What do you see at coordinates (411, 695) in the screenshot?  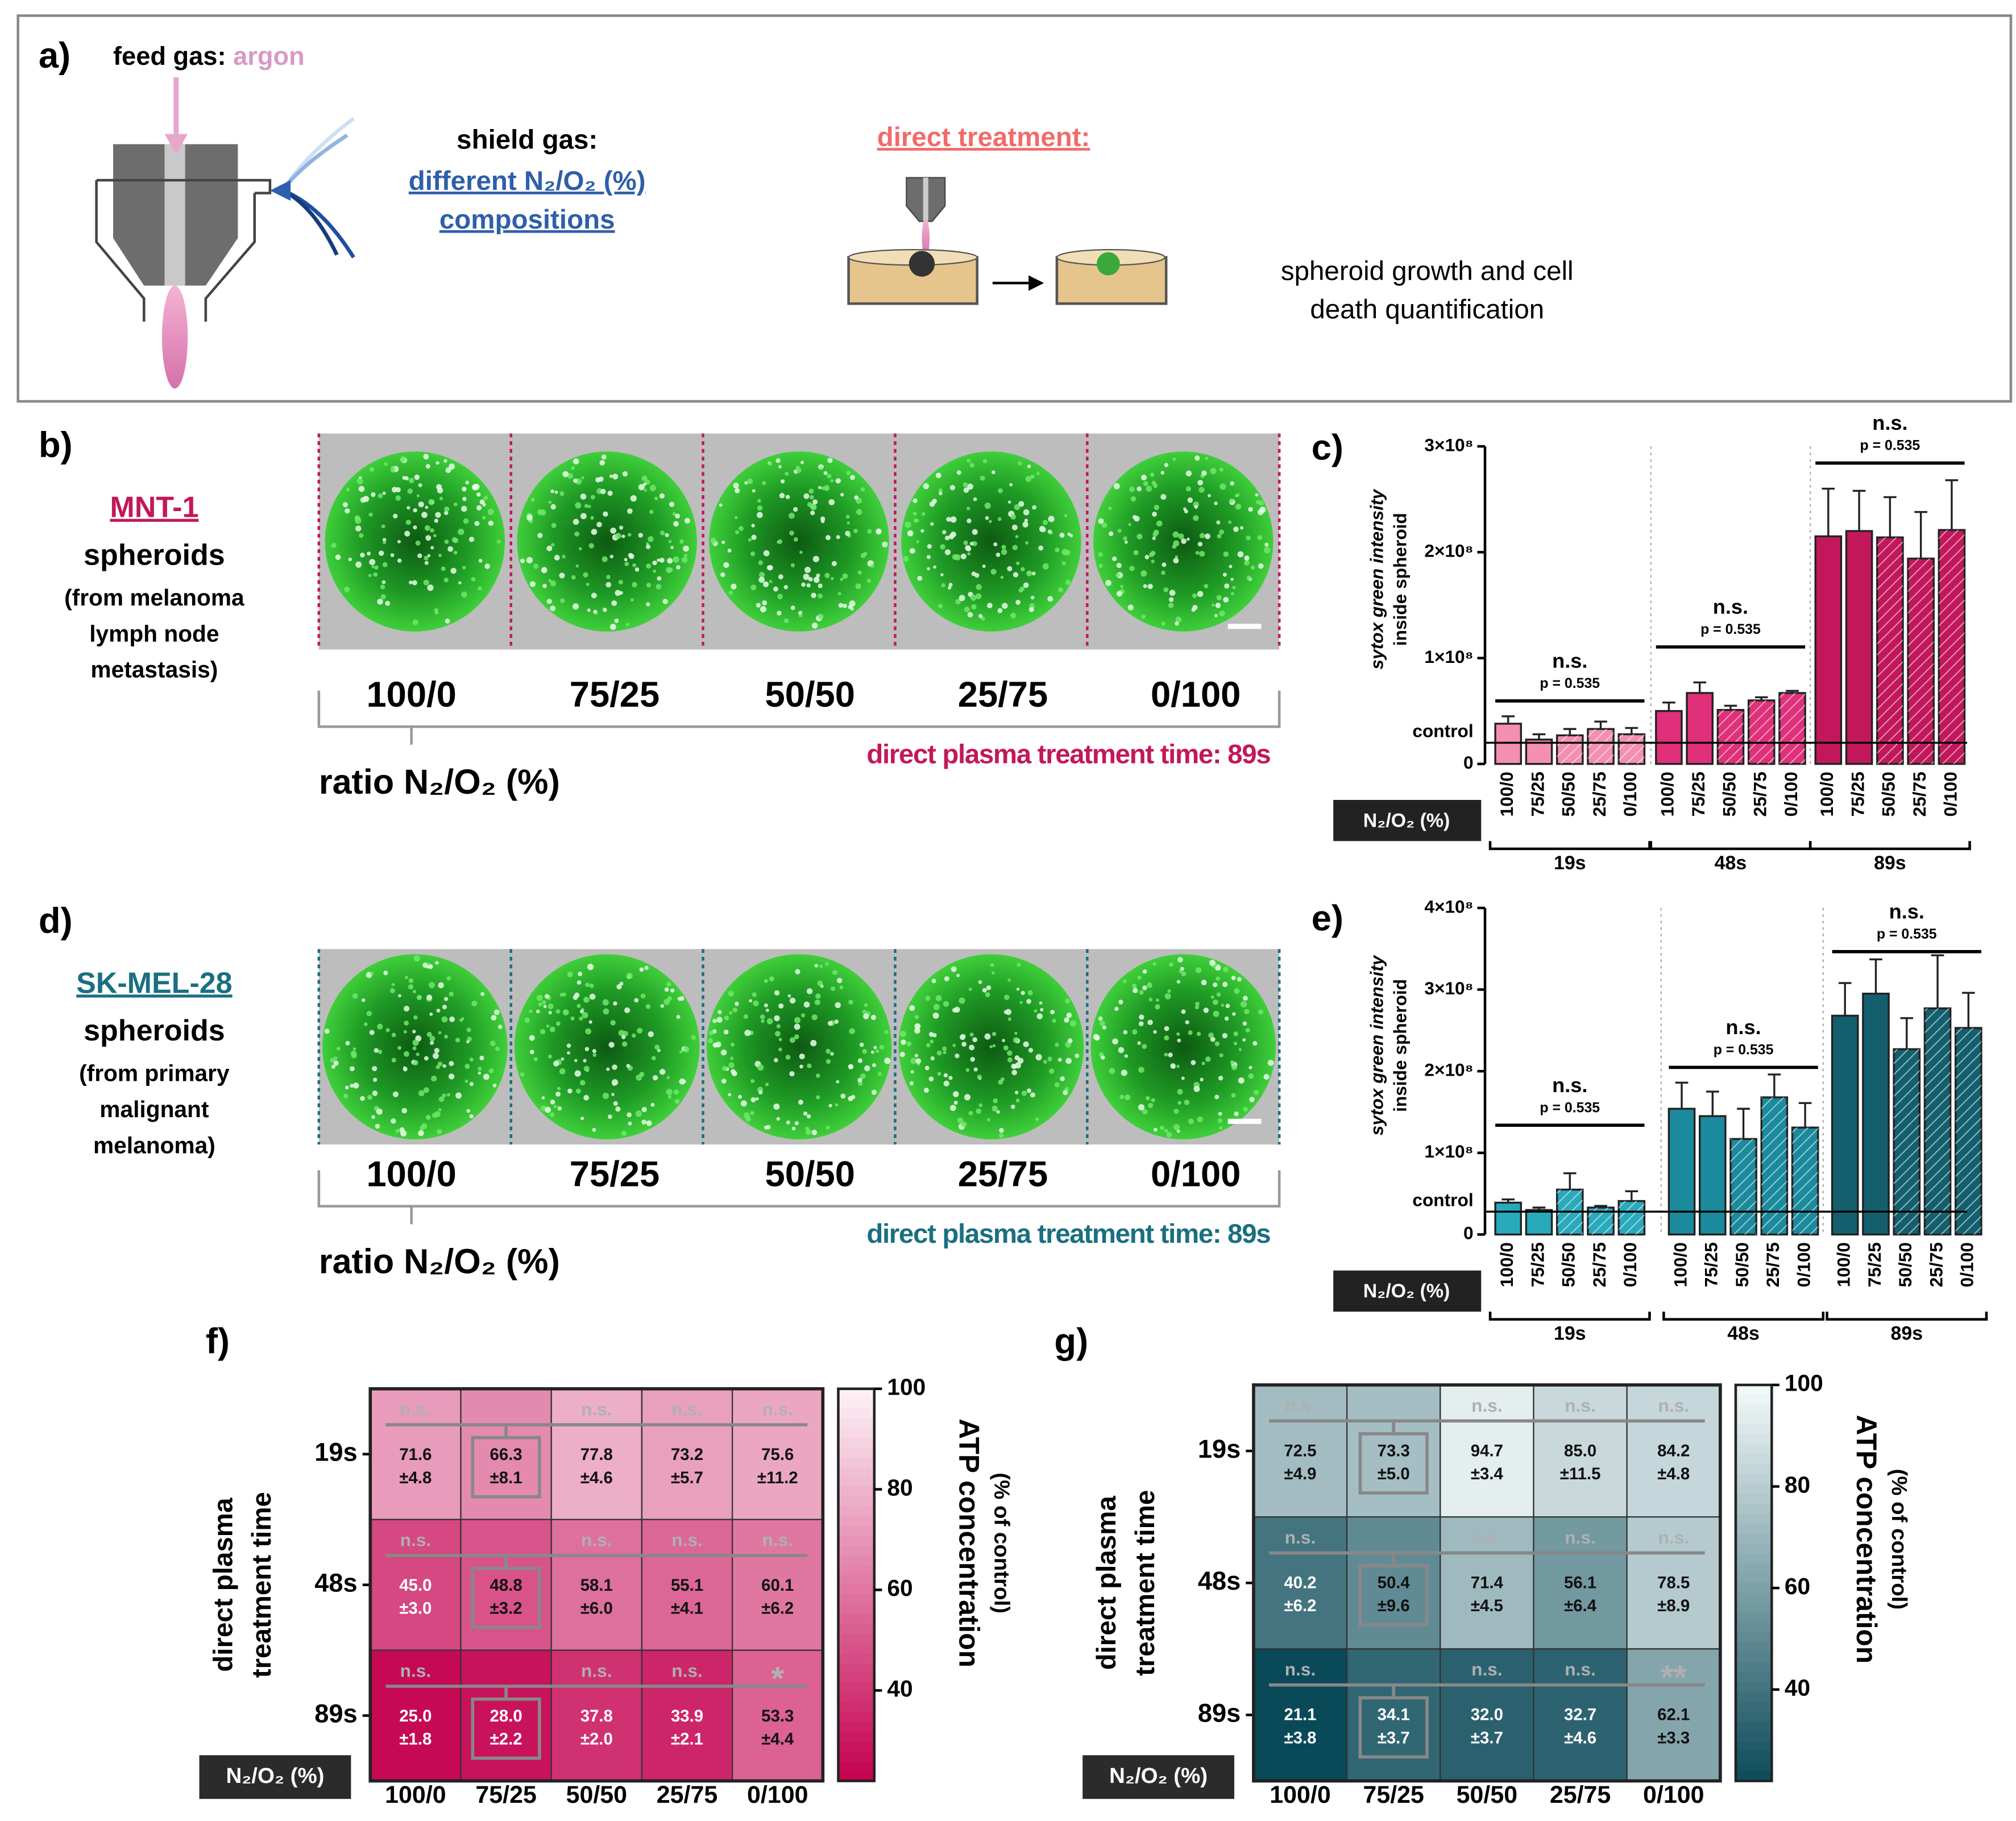 I see `ratio-label: 100/0` at bounding box center [411, 695].